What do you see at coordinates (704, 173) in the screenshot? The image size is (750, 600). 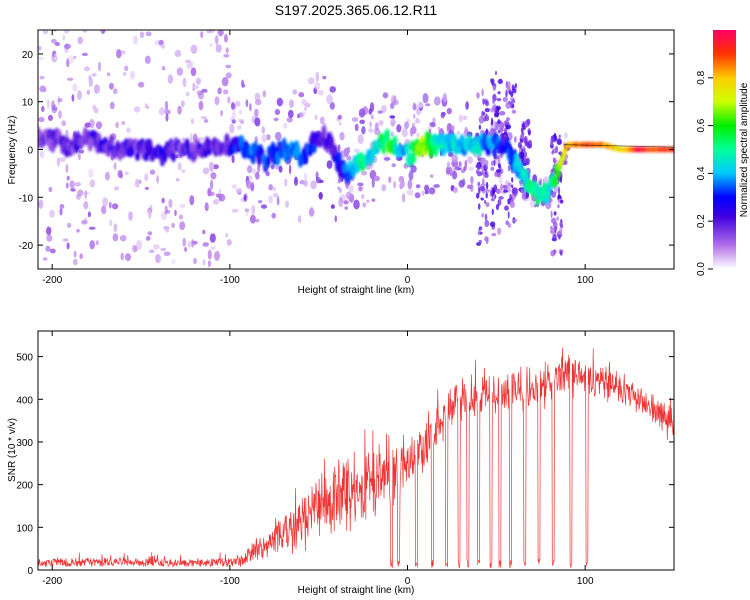 I see `colorbar-ticks: 0.0 0.2 0.4 0.6 0.8` at bounding box center [704, 173].